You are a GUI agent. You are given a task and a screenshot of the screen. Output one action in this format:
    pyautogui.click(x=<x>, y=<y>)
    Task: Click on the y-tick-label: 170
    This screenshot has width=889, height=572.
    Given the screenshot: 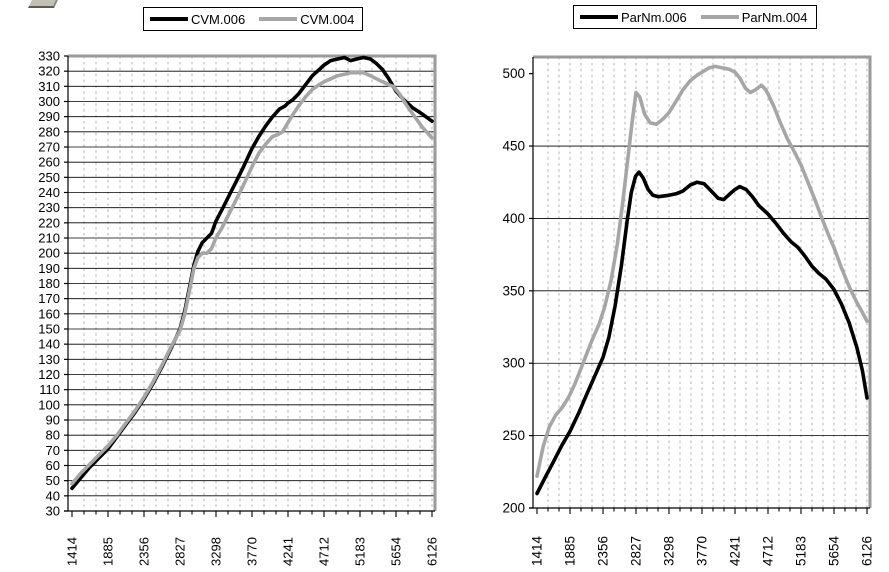 What is the action you would take?
    pyautogui.click(x=49, y=298)
    